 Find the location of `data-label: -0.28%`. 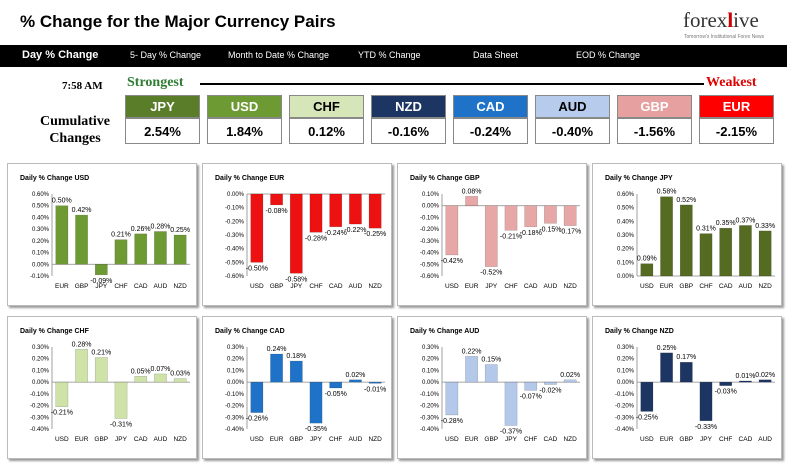

data-label: -0.28% is located at coordinates (452, 421).